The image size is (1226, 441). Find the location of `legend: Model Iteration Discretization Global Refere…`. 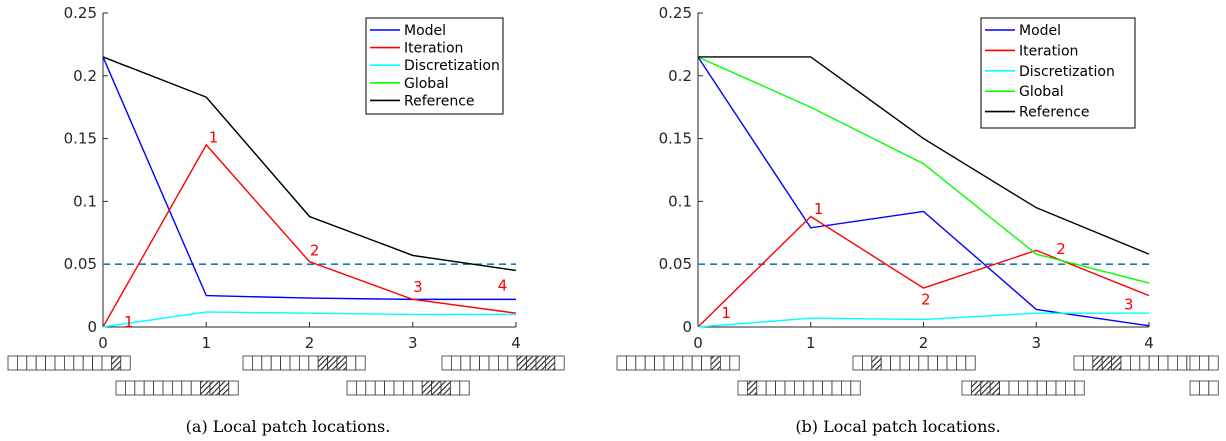

legend: Model Iteration Discretization Global Refere… is located at coordinates (1058, 73).